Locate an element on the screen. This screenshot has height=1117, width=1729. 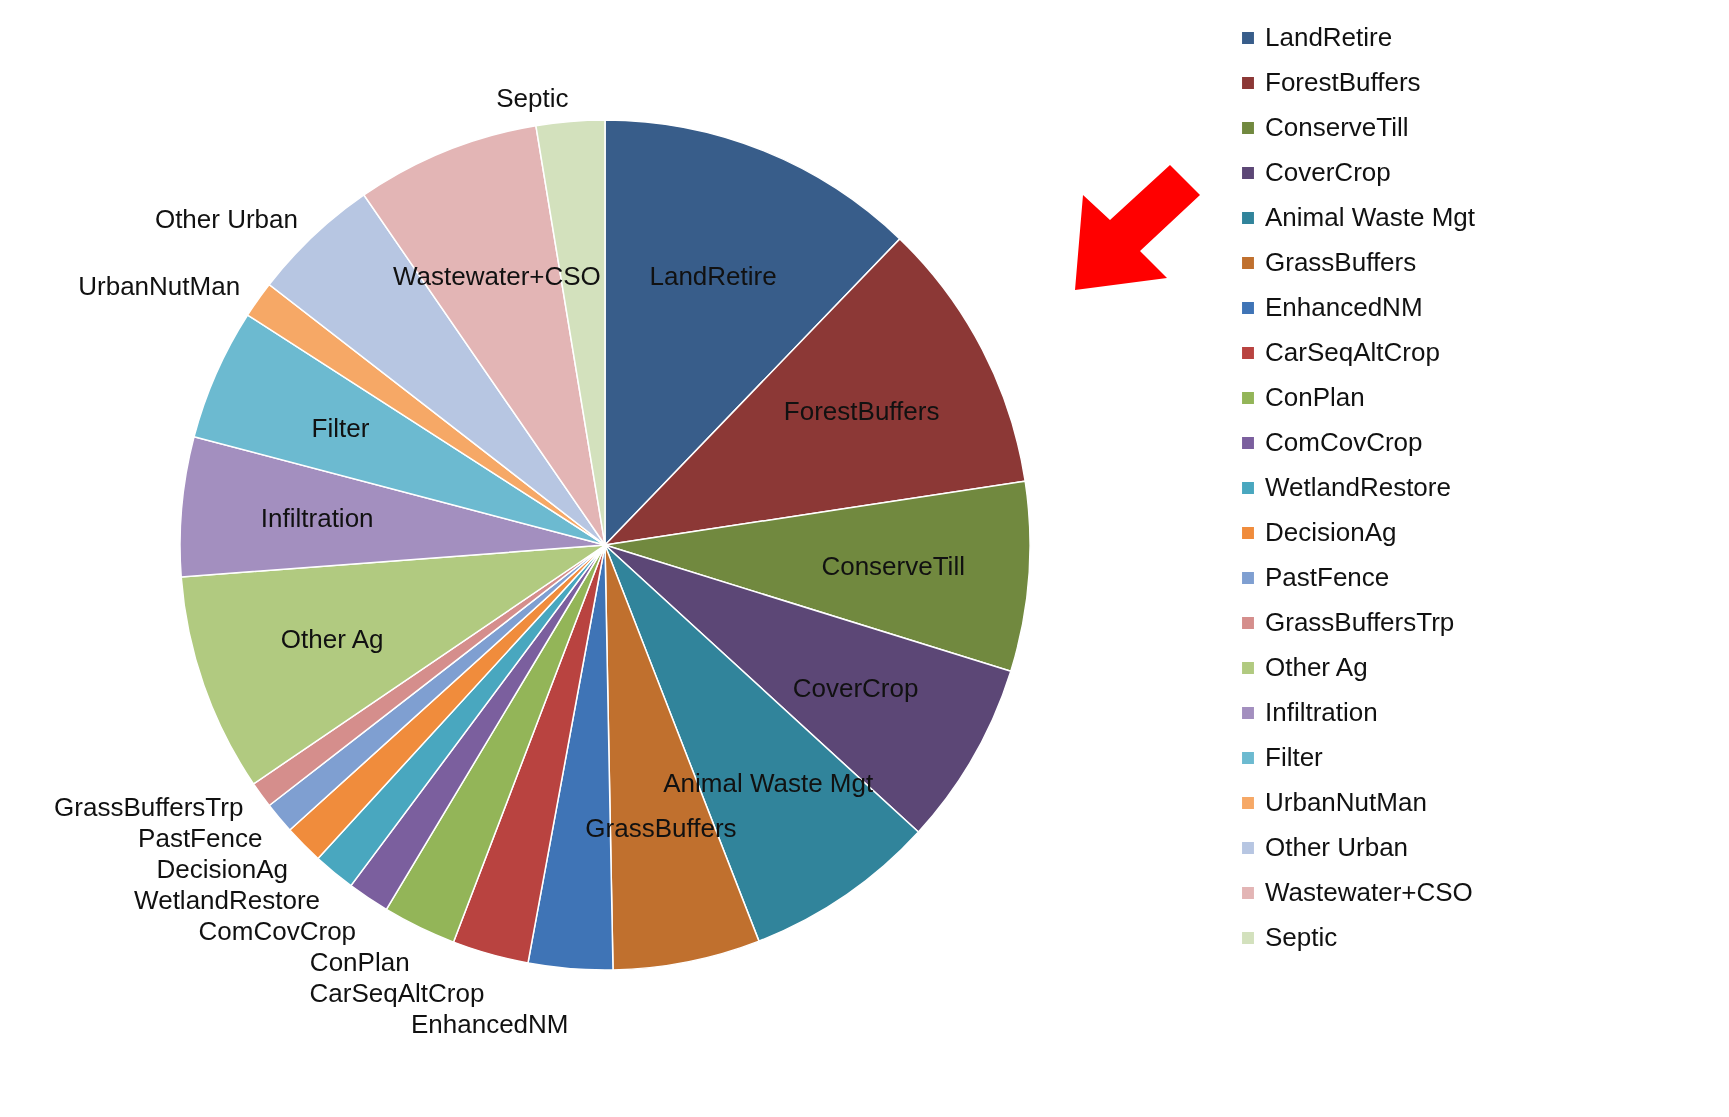
legend-label: PastFence is located at coordinates (1327, 577).